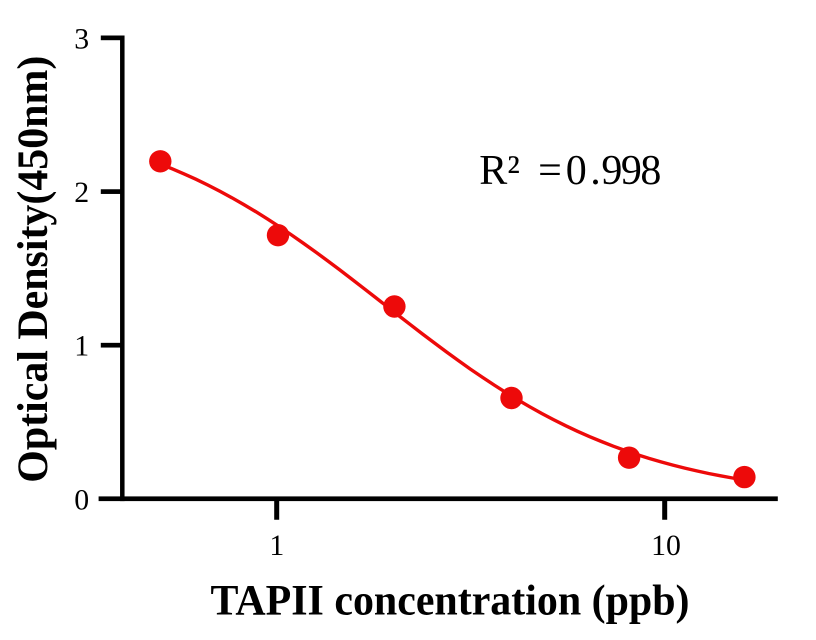 Image resolution: width=816 pixels, height=640 pixels. Describe the element at coordinates (499, 171) in the screenshot. I see `svg-text: R²` at that location.